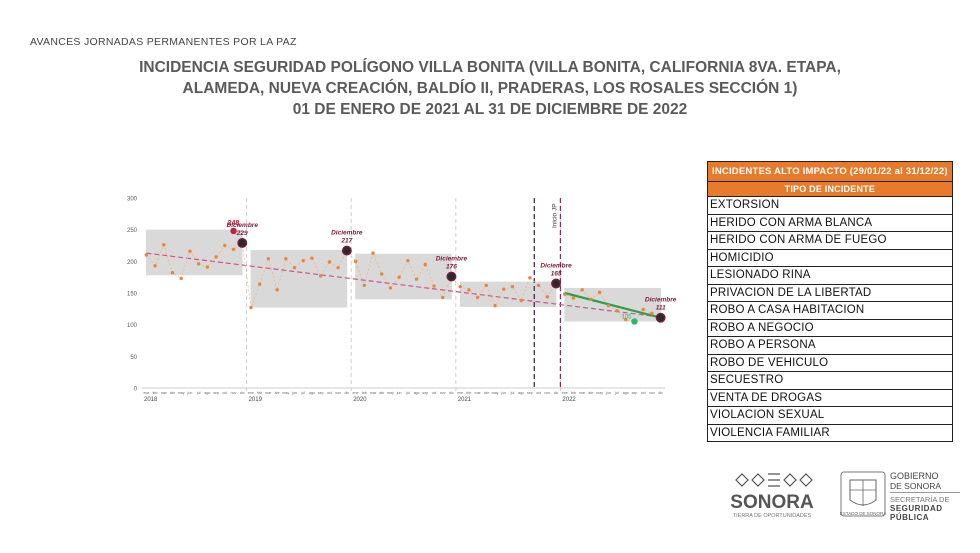  What do you see at coordinates (830, 380) in the screenshot?
I see `incident-type-row: SECUESTRO` at bounding box center [830, 380].